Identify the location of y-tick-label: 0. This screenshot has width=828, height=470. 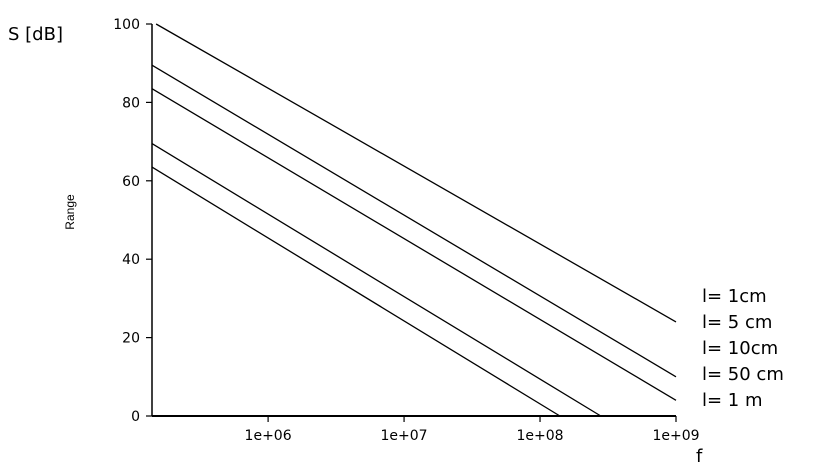
(135, 417).